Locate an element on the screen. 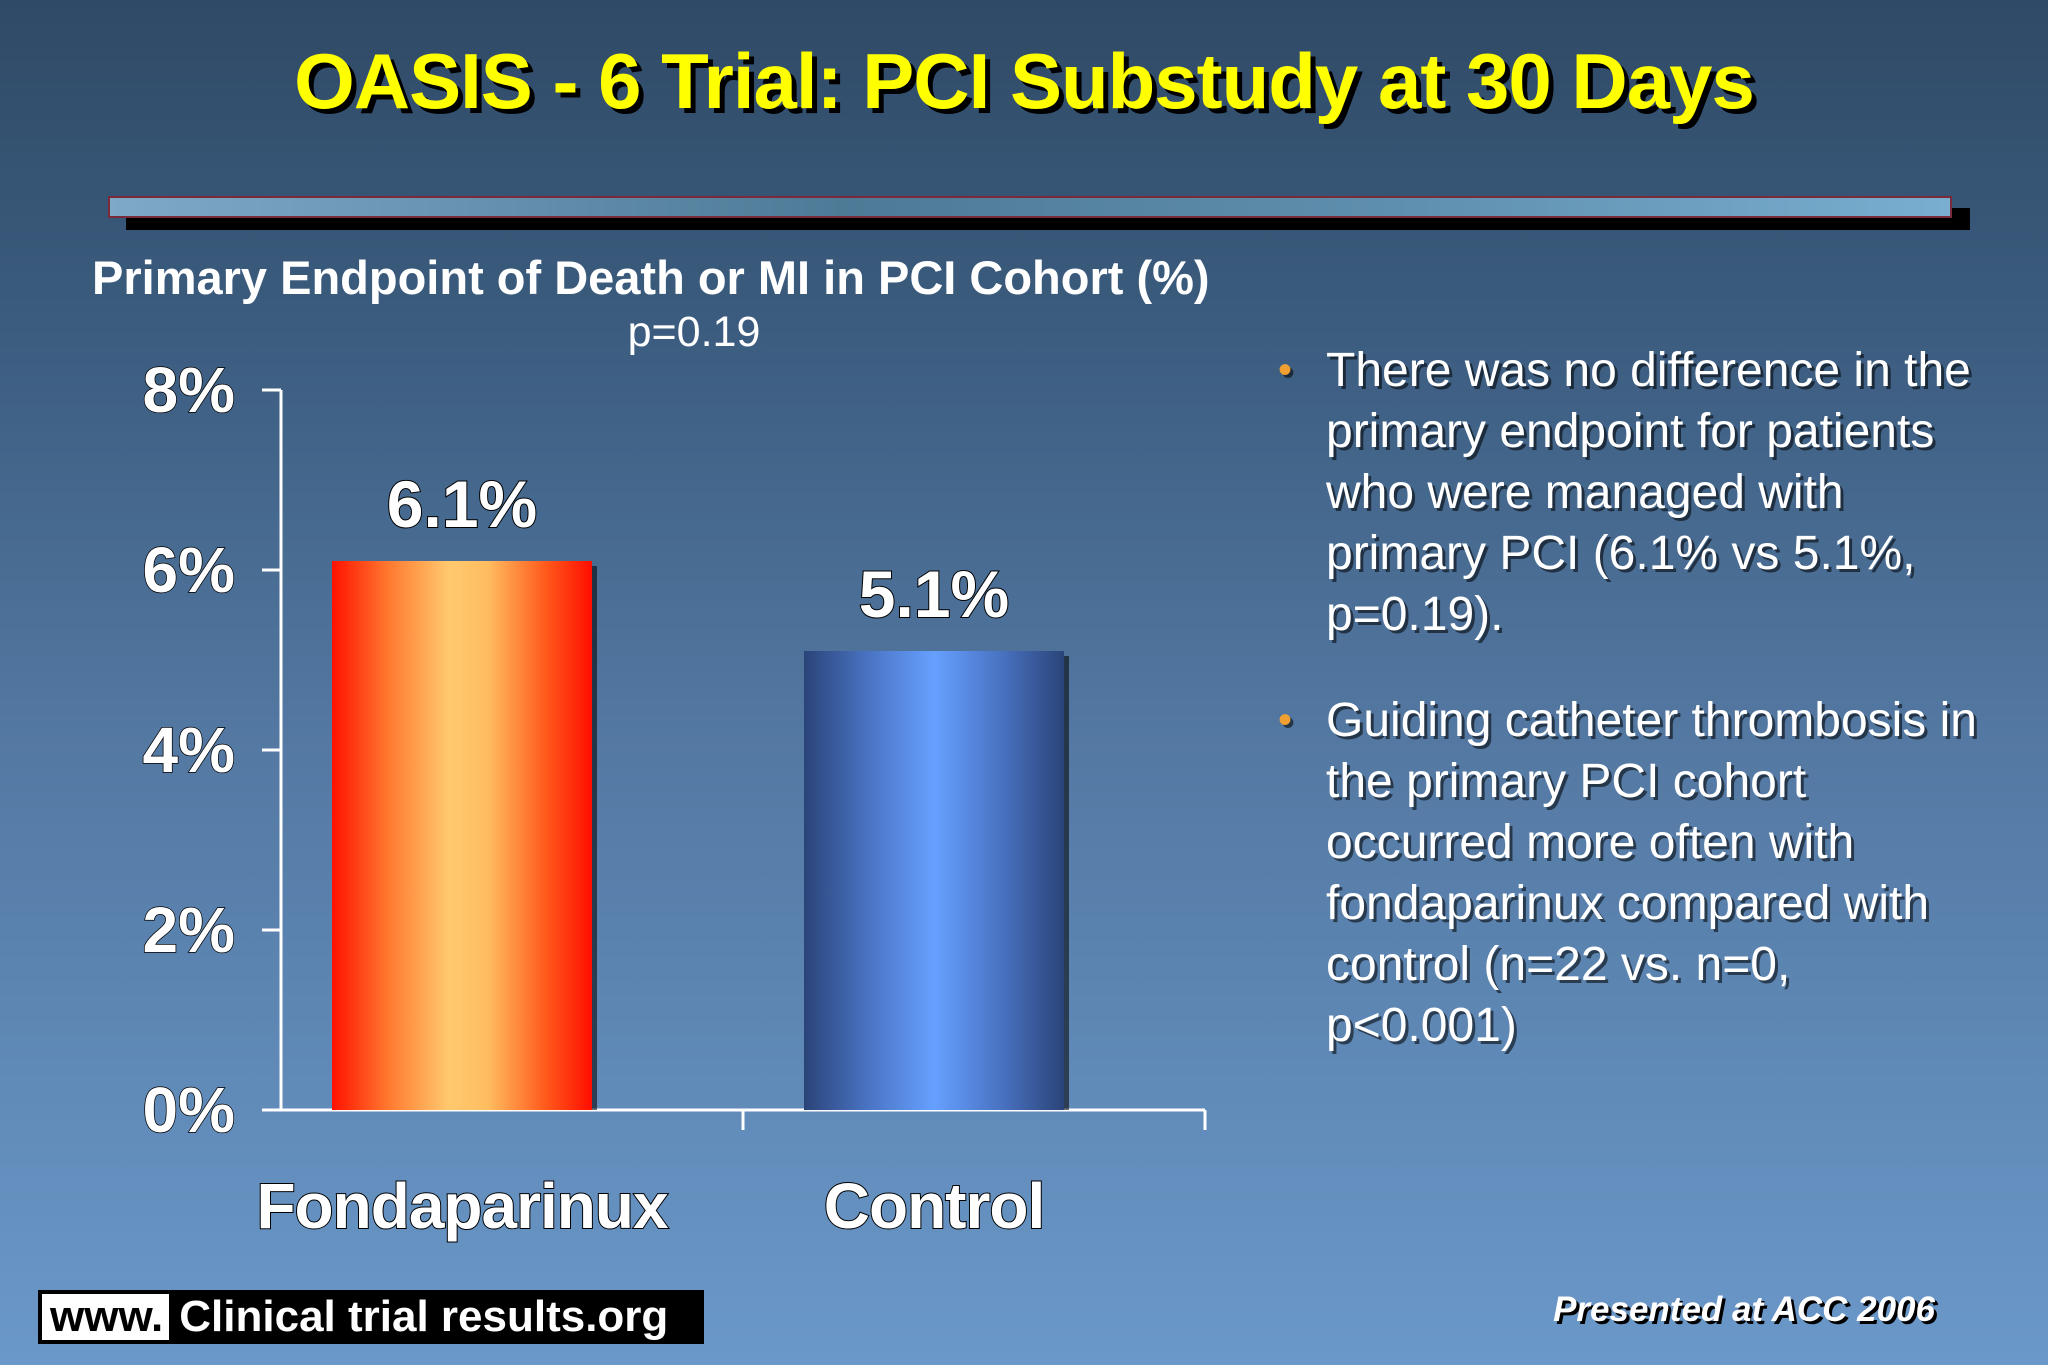 This screenshot has width=2048, height=1365. chart-p-value: p=0.19 is located at coordinates (694, 332).